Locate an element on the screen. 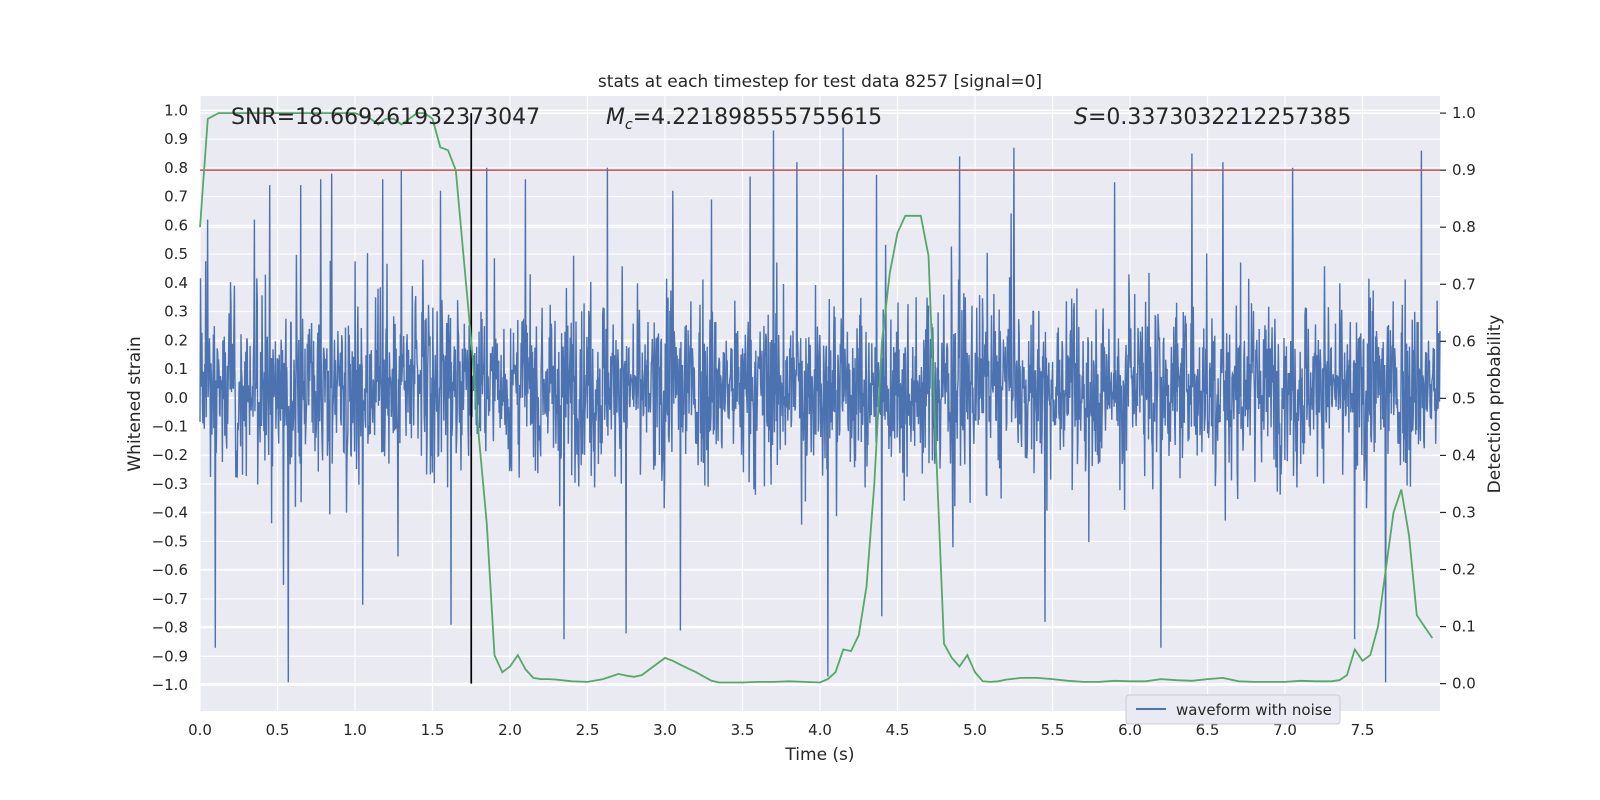  y-right-tick-label: 0.7 is located at coordinates (1464, 284).